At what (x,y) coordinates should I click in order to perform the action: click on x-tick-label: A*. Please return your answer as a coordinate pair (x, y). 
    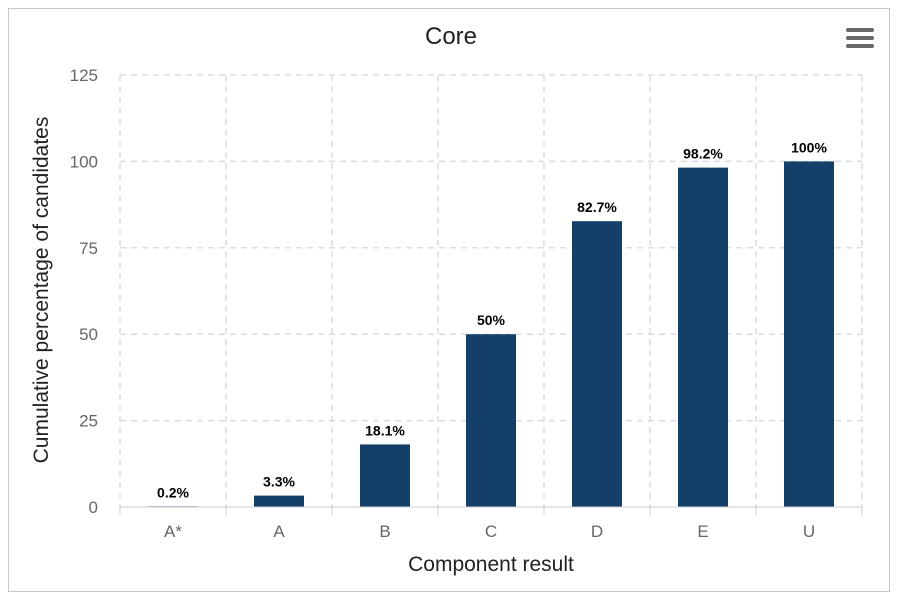
    Looking at the image, I should click on (173, 531).